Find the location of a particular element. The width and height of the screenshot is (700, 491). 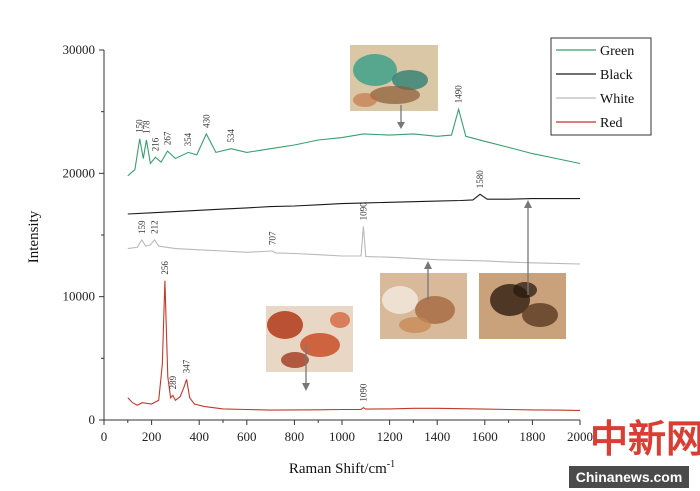

peak-label: 178 is located at coordinates (146, 127).